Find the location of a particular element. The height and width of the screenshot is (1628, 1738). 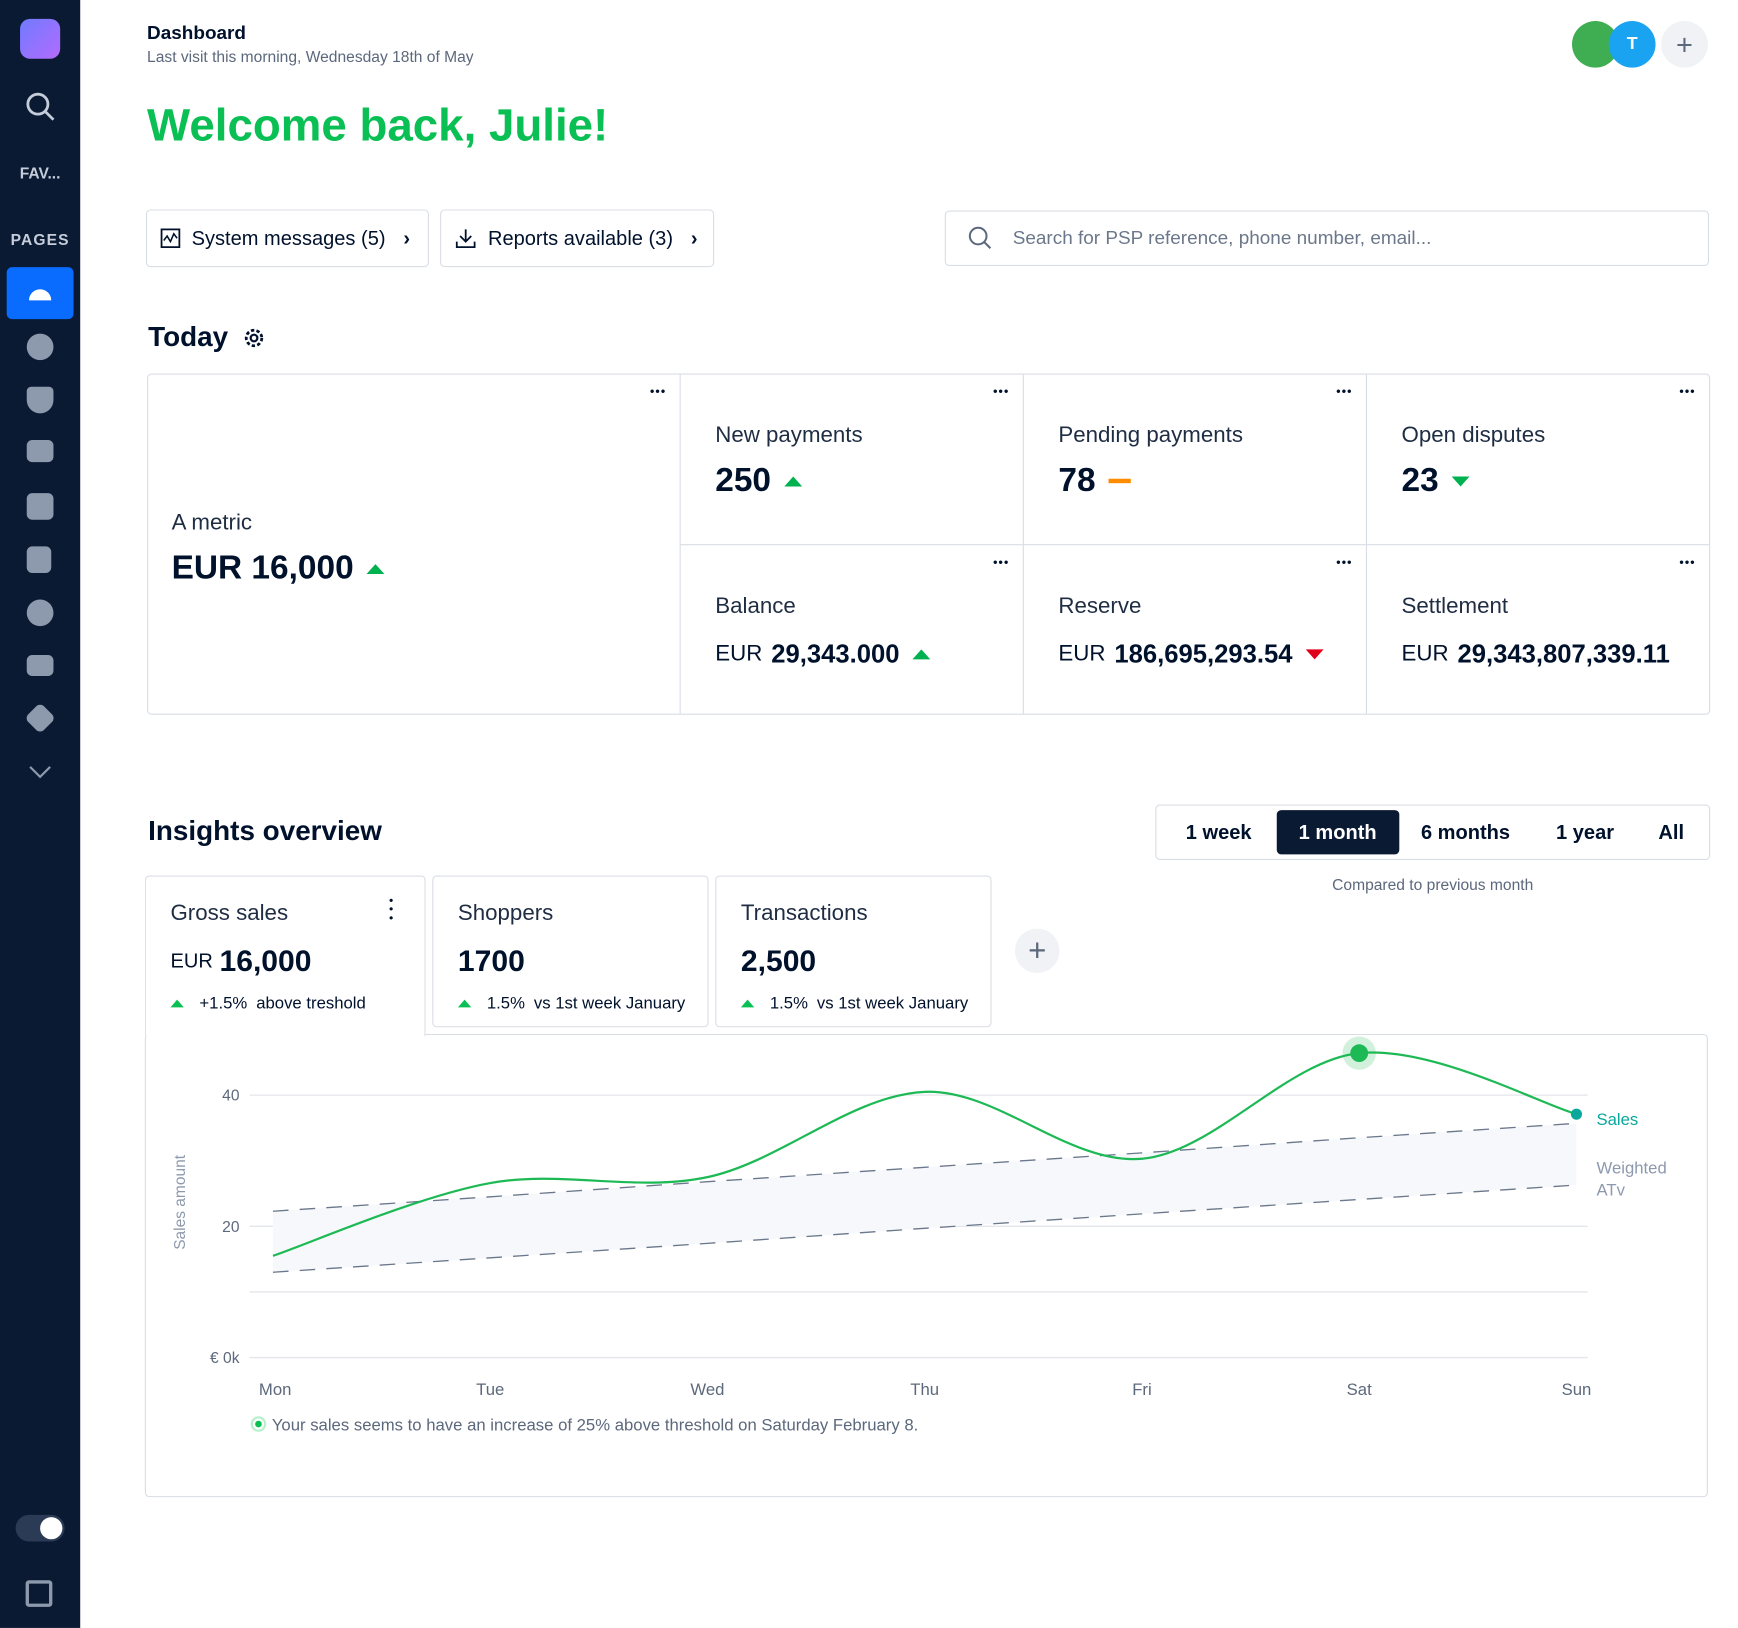

card-change: 1.5% vs 1st week January is located at coordinates (582, 1003).